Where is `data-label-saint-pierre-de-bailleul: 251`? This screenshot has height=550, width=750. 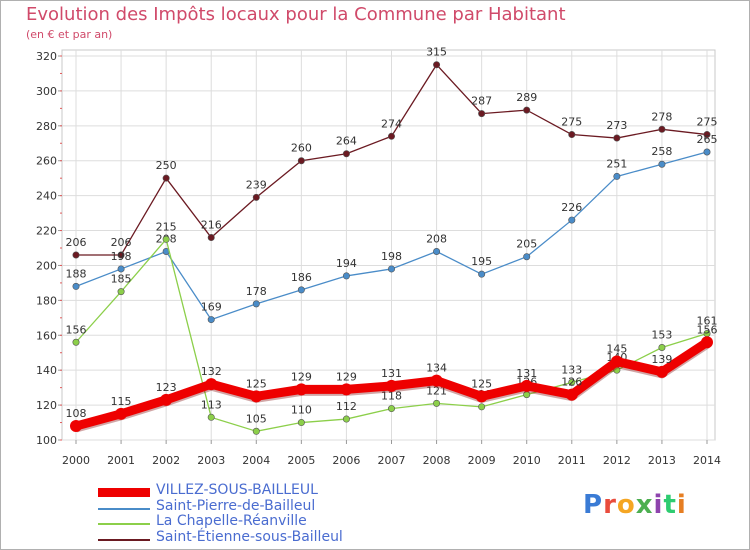 data-label-saint-pierre-de-bailleul: 251 is located at coordinates (616, 163).